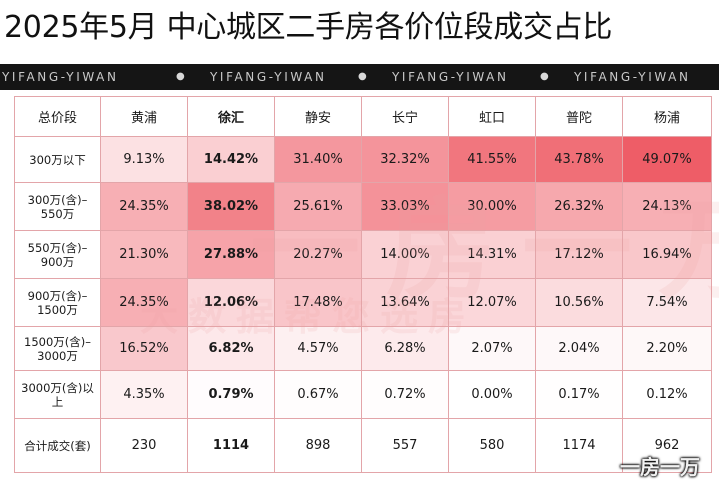  What do you see at coordinates (667, 206) in the screenshot?
I see `table-cell: 24.13%` at bounding box center [667, 206].